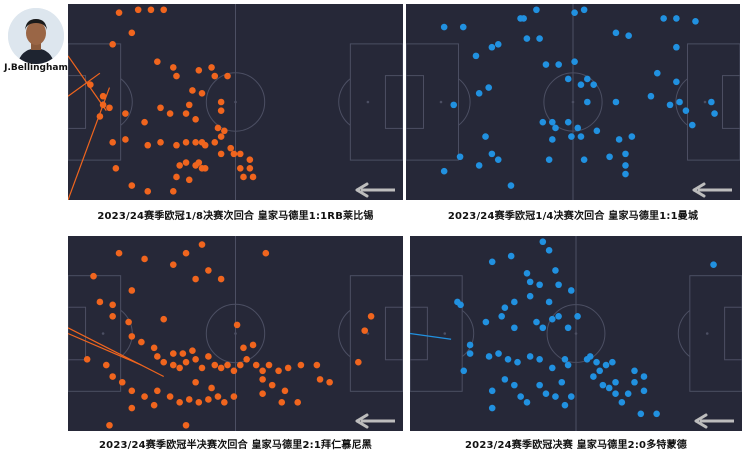 Image resolution: width=750 pixels, height=459 pixels. What do you see at coordinates (375, 421) in the screenshot?
I see `attack-direction-arrow-icon` at bounding box center [375, 421].